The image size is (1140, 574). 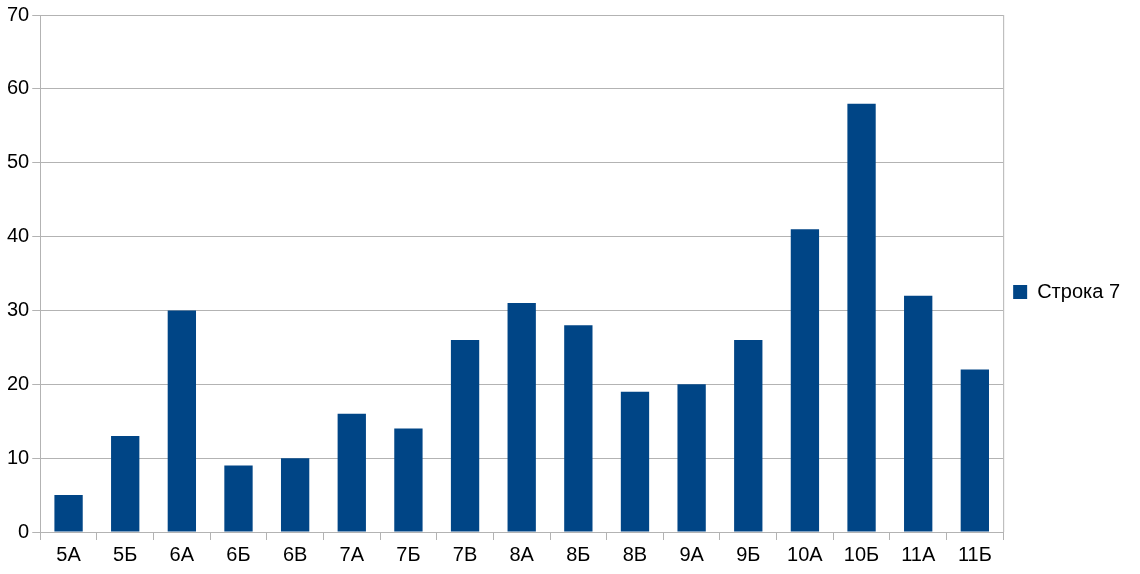 What do you see at coordinates (1078, 290) in the screenshot?
I see `legend-label: Строка 7` at bounding box center [1078, 290].